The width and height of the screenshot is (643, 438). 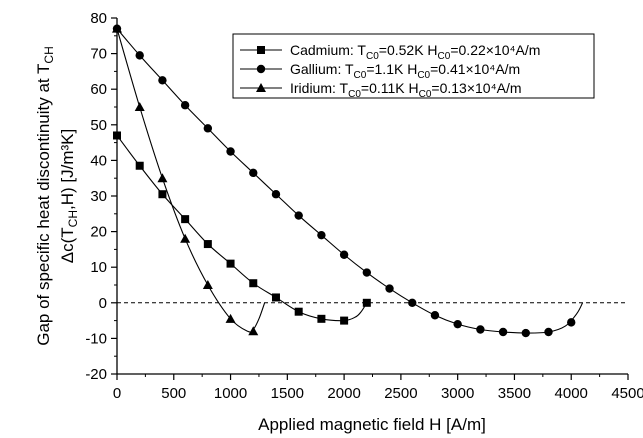 What do you see at coordinates (287, 393) in the screenshot?
I see `x-tick-label: 1500` at bounding box center [287, 393].